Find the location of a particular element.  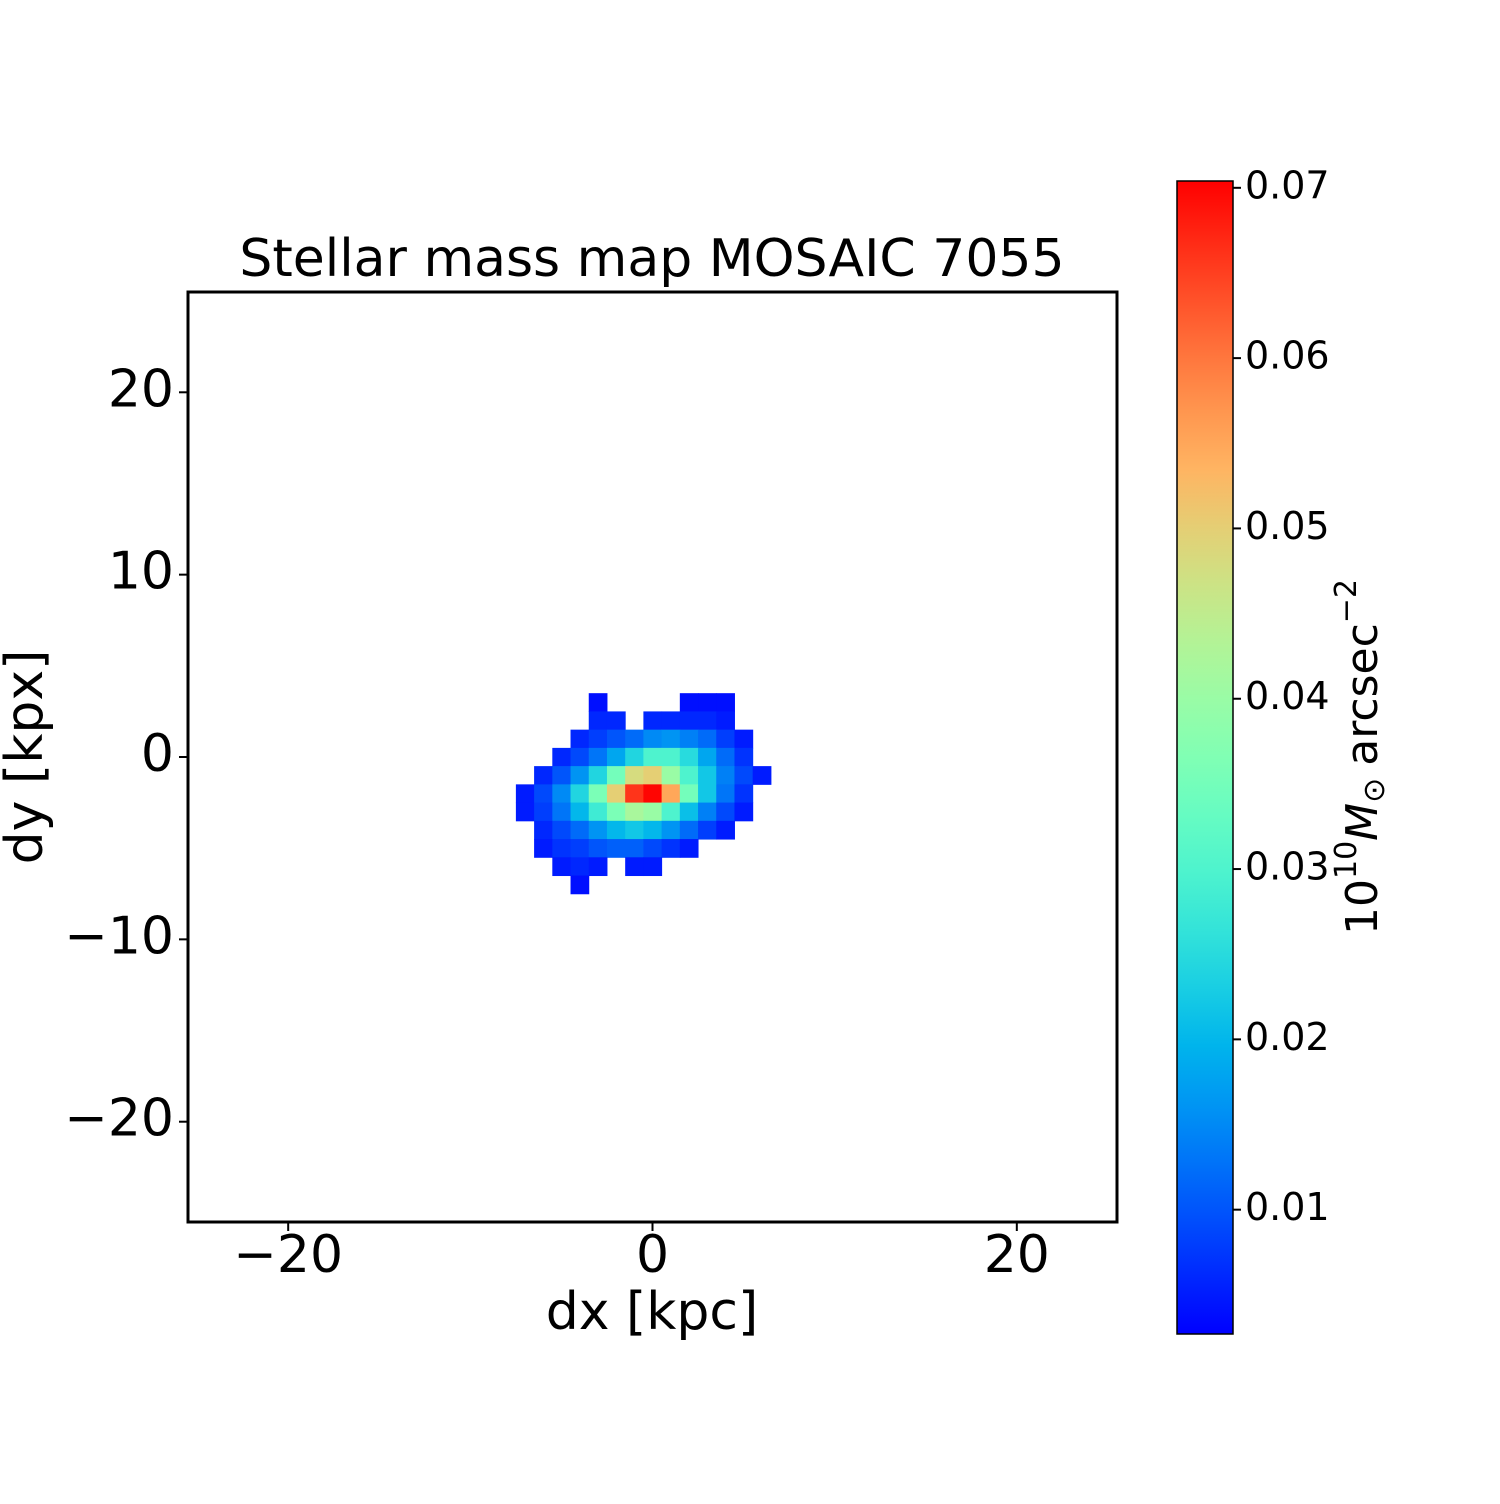

colorbar-label: 1010M⊙arcsec−2 is located at coordinates (1360, 757).